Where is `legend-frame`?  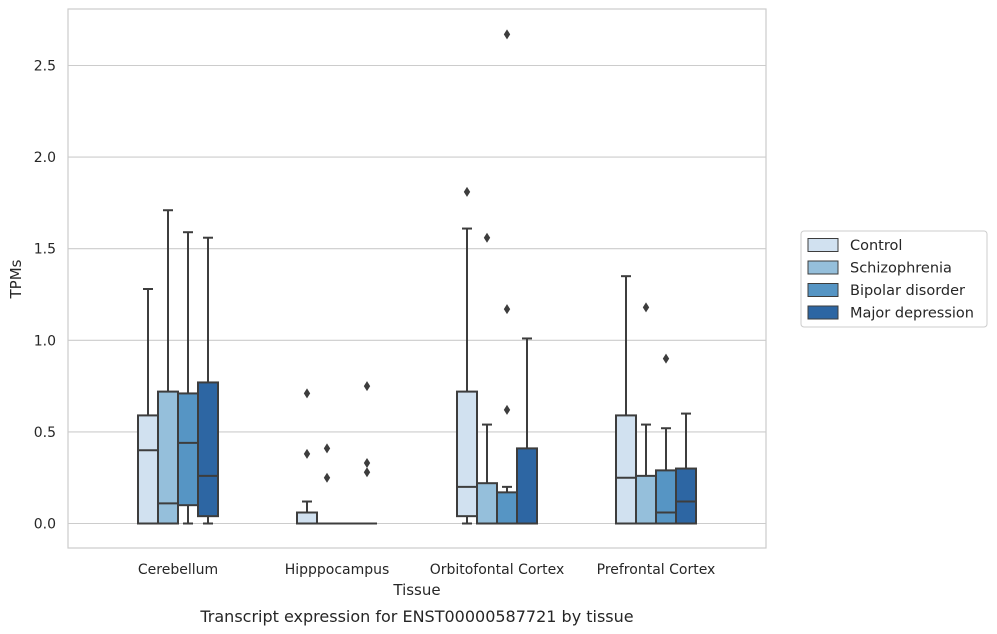 legend-frame is located at coordinates (894, 279).